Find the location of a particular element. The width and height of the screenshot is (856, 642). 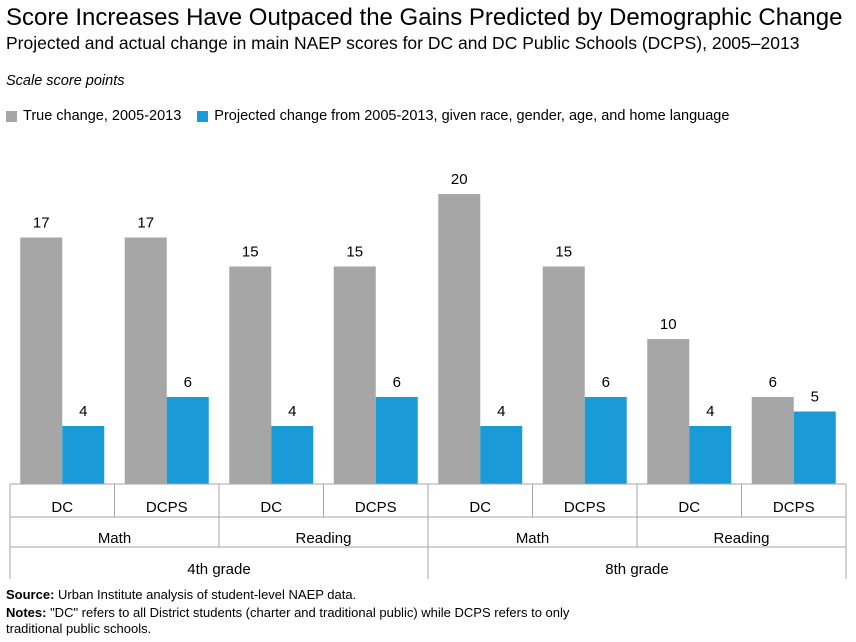

tick-label-dc-5: DC is located at coordinates (480, 507).